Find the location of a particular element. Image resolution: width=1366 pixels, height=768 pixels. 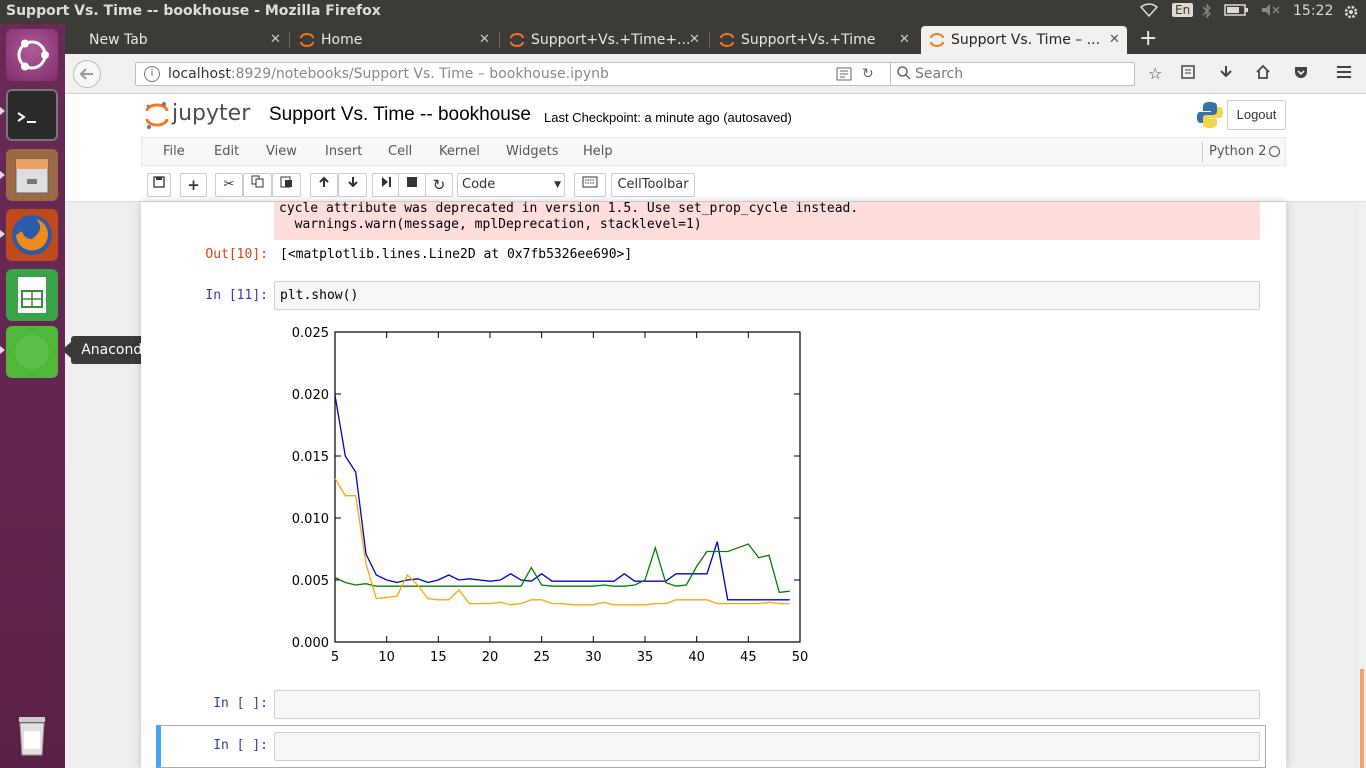

ubuntu-dash-button is located at coordinates (32, 55).